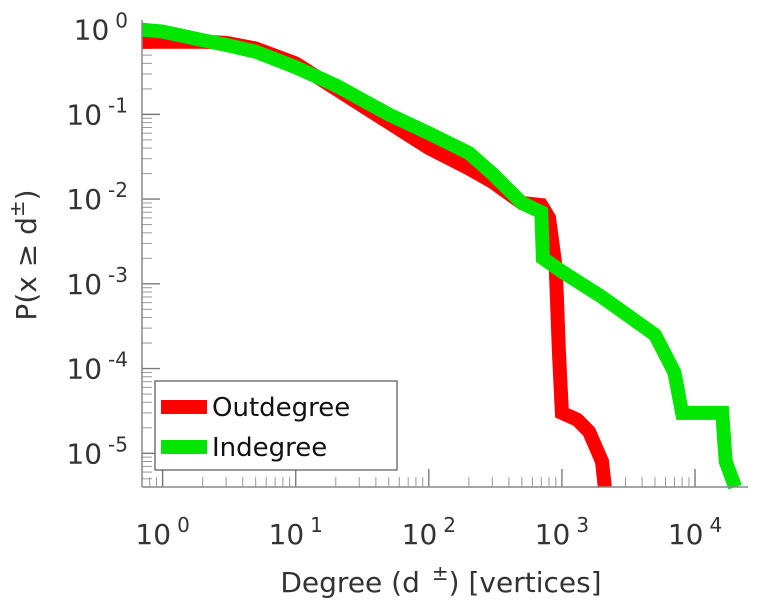 This screenshot has width=776, height=600. Describe the element at coordinates (440, 573) in the screenshot. I see `x-axis-label-sup: ±` at that location.